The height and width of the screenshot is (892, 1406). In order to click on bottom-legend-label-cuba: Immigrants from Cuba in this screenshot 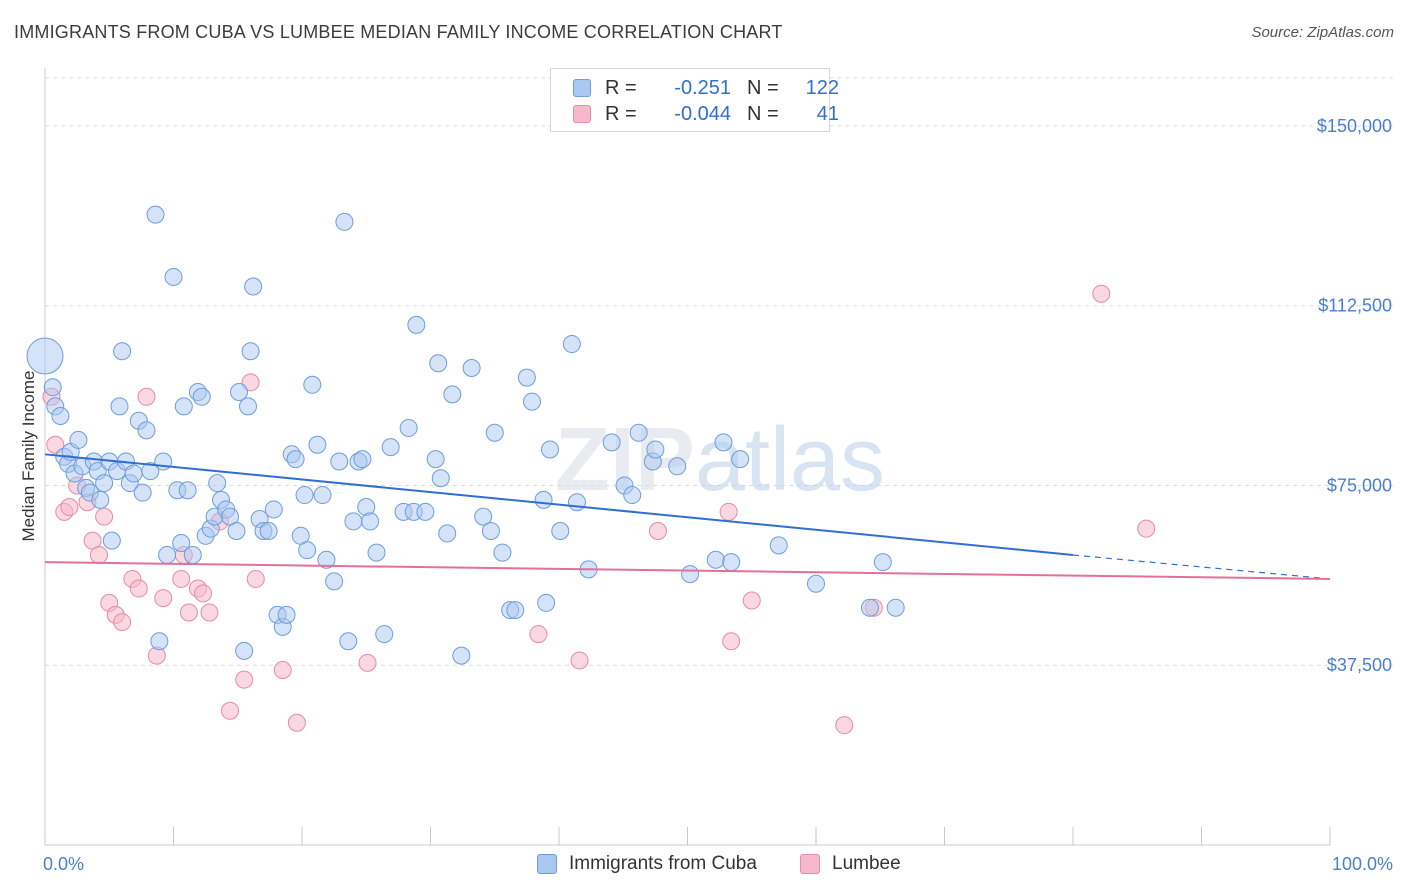, I will do `click(663, 863)`.